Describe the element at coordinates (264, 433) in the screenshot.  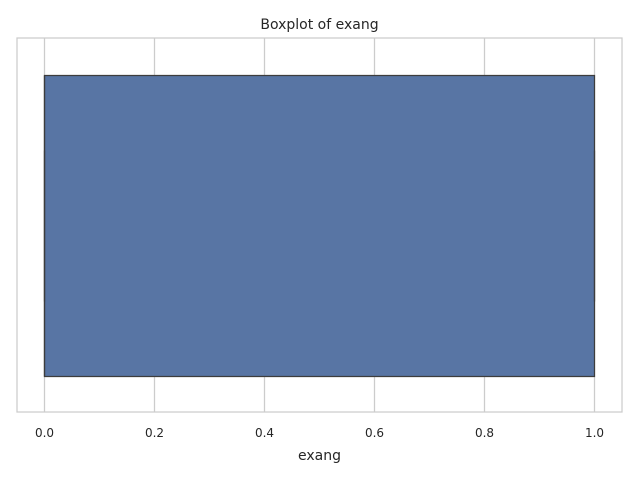
I see `x-tick-label: 0.4` at that location.